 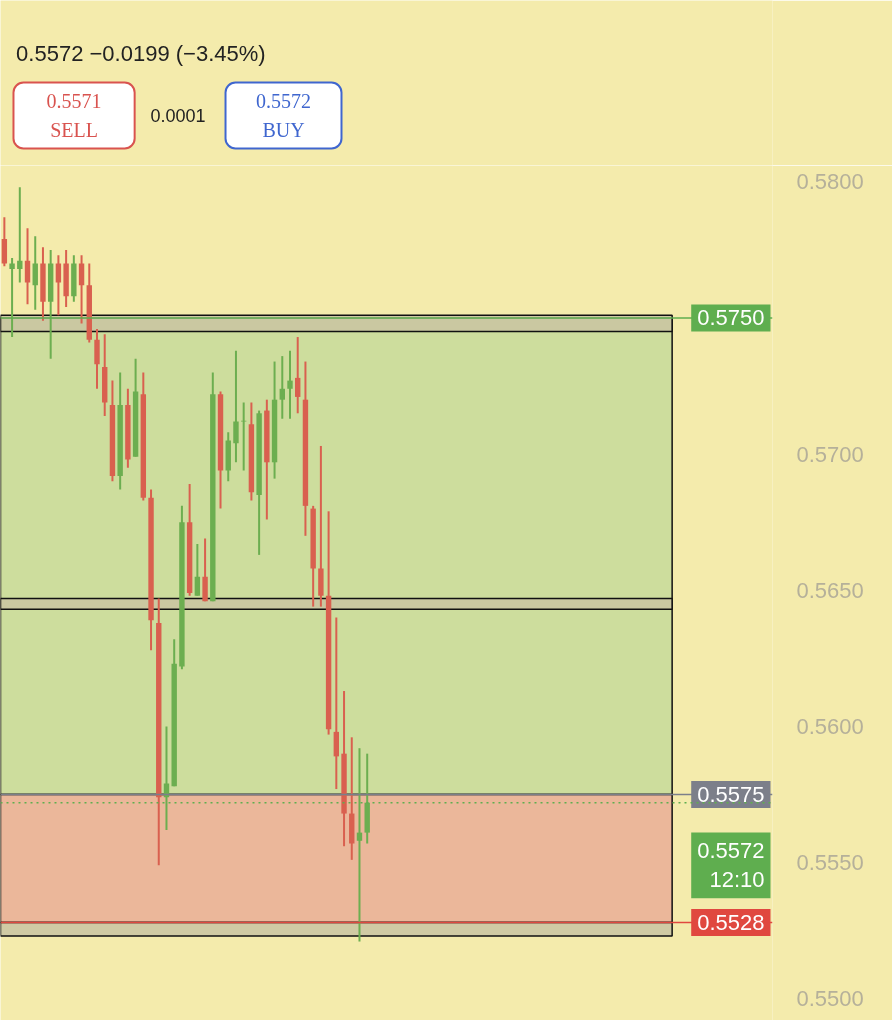 I want to click on ref-line-label: 0.5575, so click(x=731, y=794).